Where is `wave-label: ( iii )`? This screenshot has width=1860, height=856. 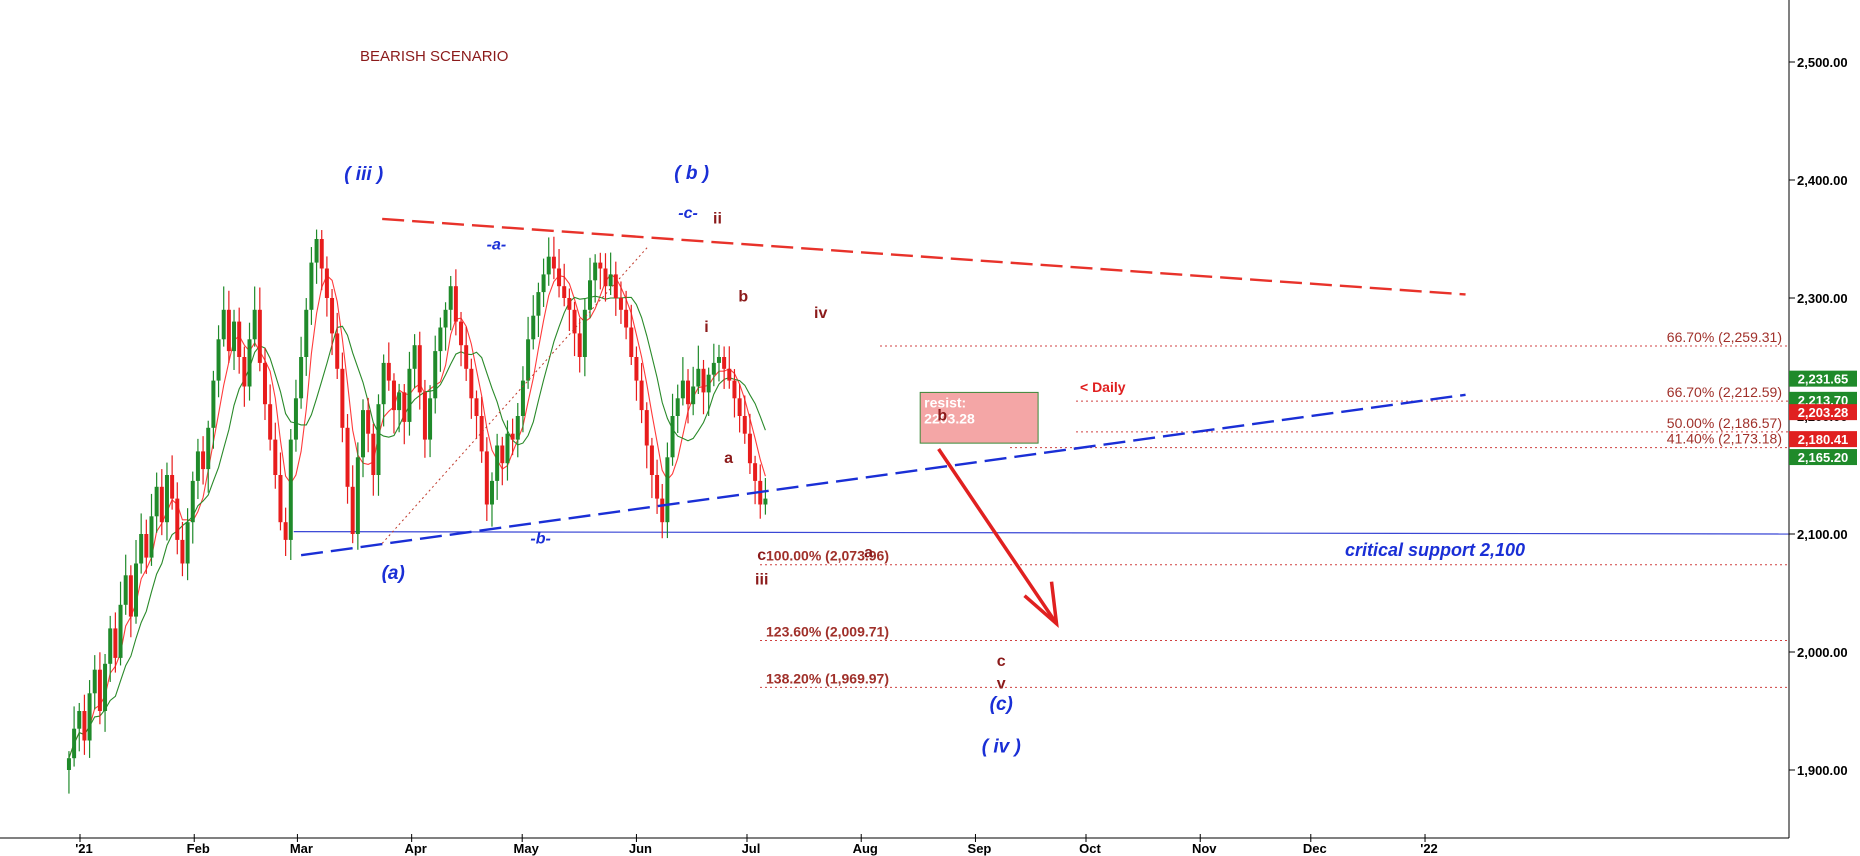 wave-label: ( iii ) is located at coordinates (363, 174).